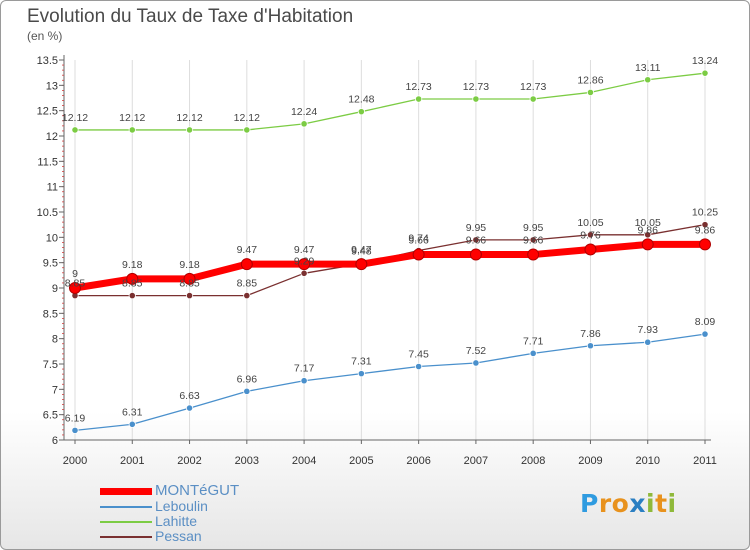 The image size is (750, 550). I want to click on x-tick-label: 2006, so click(418, 461).